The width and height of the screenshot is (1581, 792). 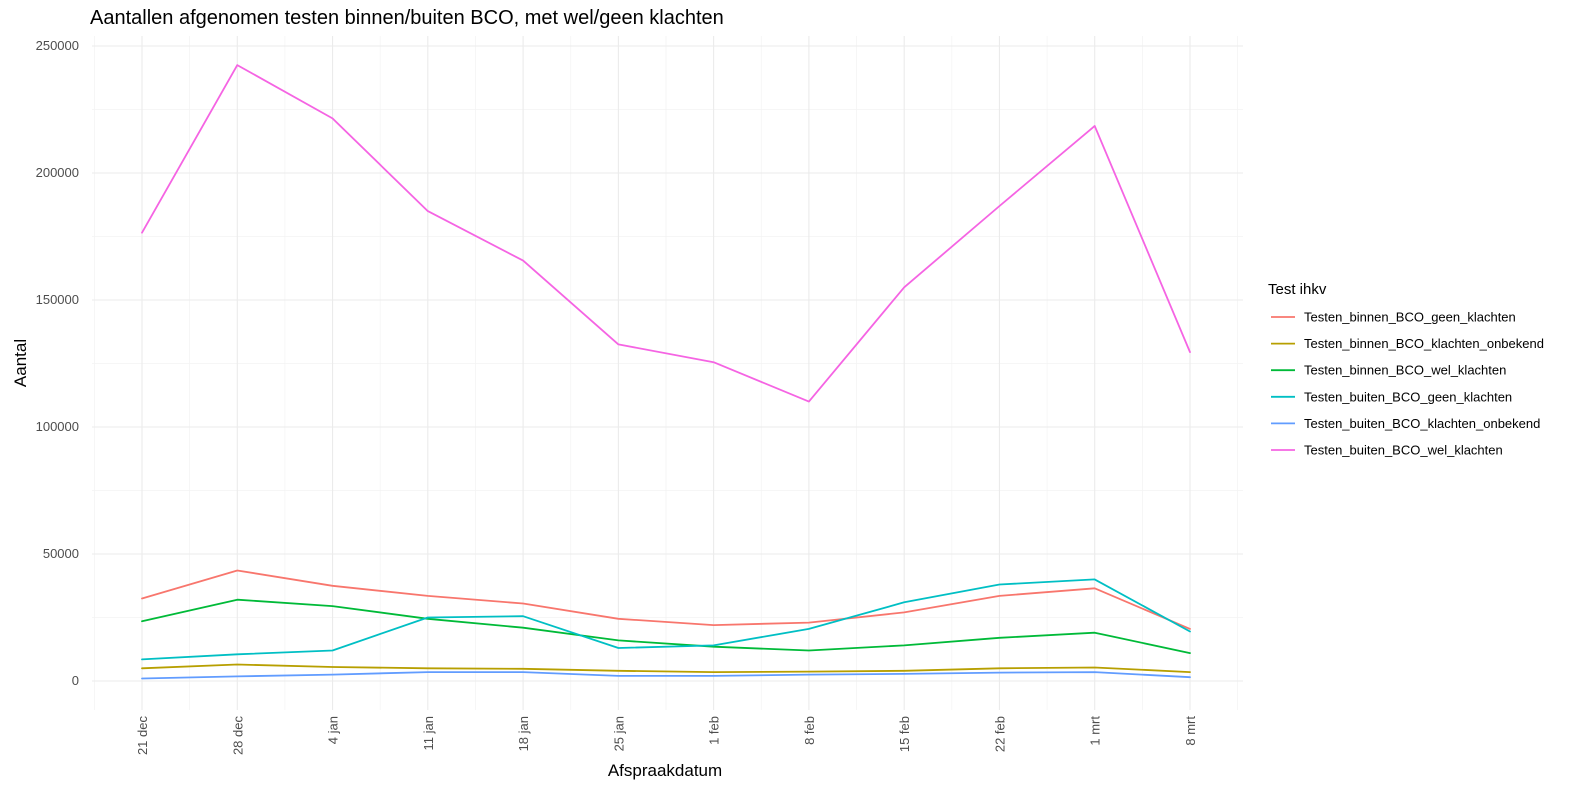 What do you see at coordinates (665, 770) in the screenshot?
I see `x-axis-title: Afspraakdatum` at bounding box center [665, 770].